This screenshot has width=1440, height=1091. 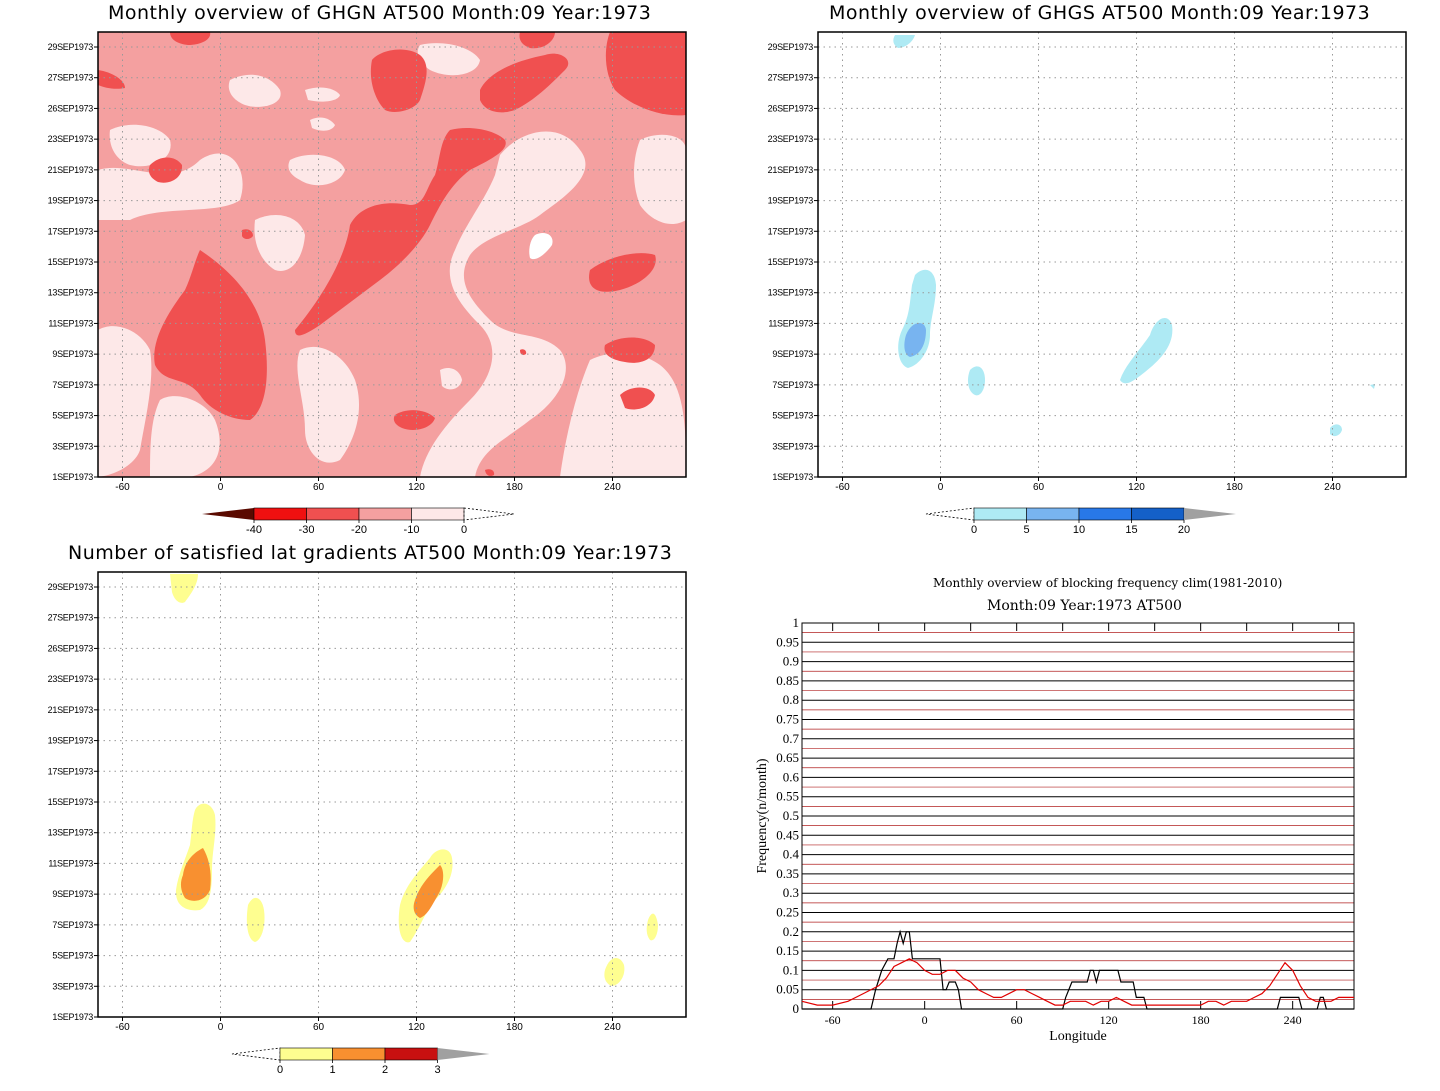 I want to click on frequency-y-tick-label: 0.75, so click(x=787, y=719).